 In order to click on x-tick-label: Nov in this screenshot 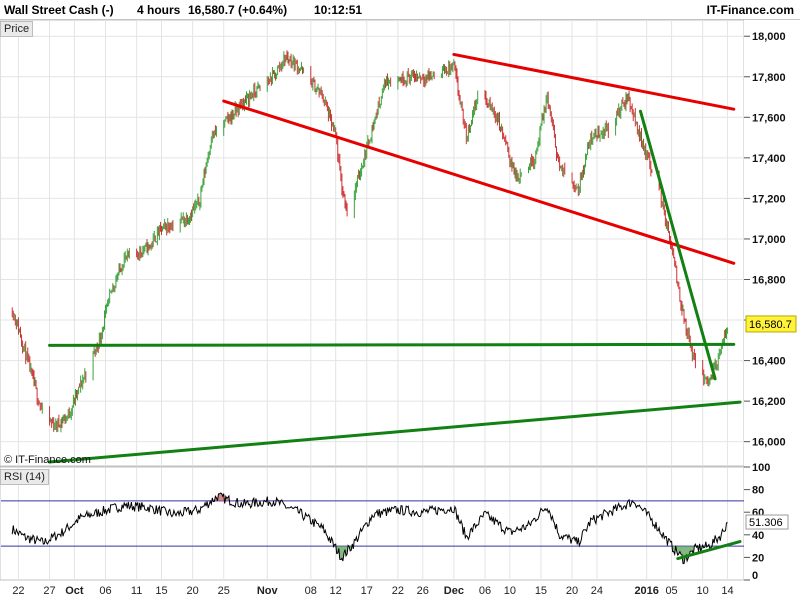, I will do `click(268, 591)`.